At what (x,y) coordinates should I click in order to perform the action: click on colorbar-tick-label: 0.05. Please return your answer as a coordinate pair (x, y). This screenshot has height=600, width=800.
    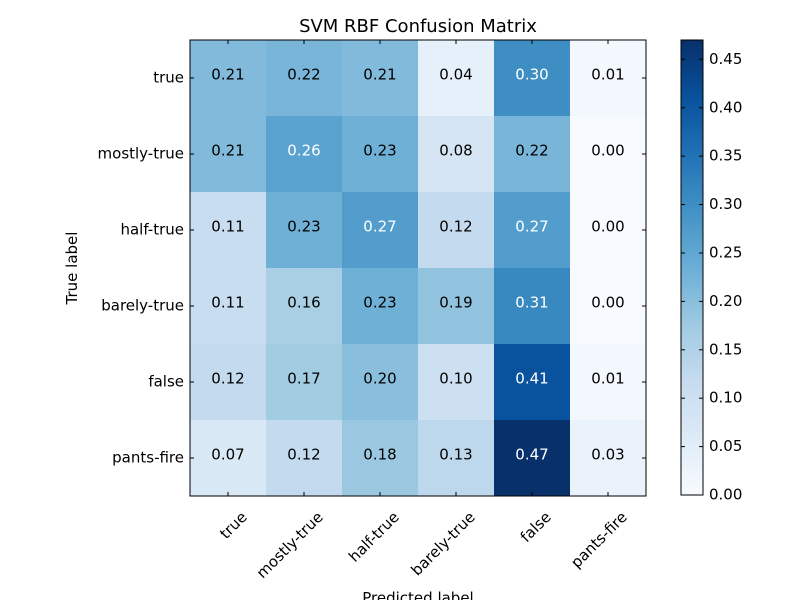
    Looking at the image, I should click on (725, 446).